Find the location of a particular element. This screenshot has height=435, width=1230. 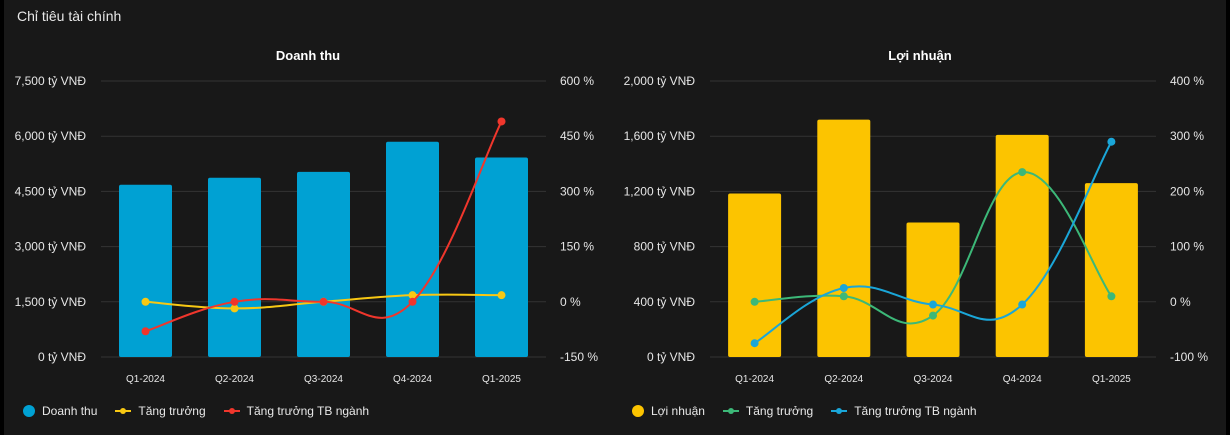

y-left-tick-label: 800 tỷ VNĐ is located at coordinates (665, 247).